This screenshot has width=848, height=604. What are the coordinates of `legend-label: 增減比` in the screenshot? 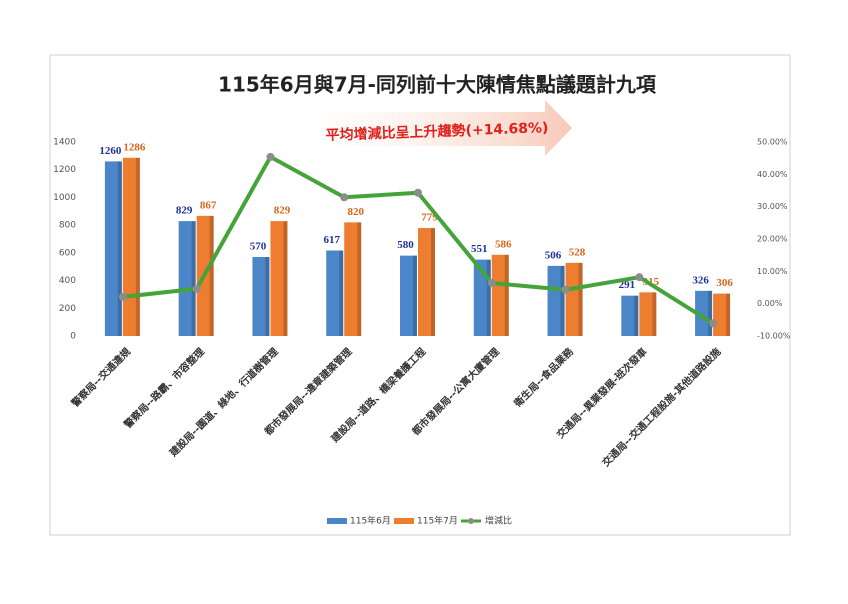 It's located at (498, 521).